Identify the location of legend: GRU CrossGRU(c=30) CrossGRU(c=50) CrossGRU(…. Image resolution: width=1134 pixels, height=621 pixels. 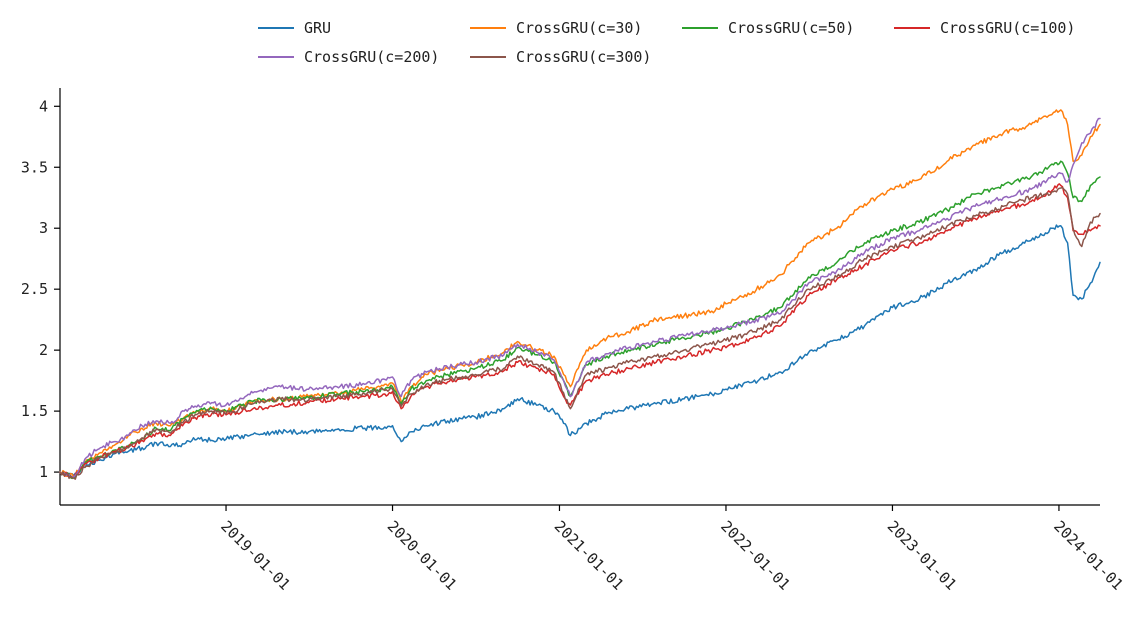
(666, 42).